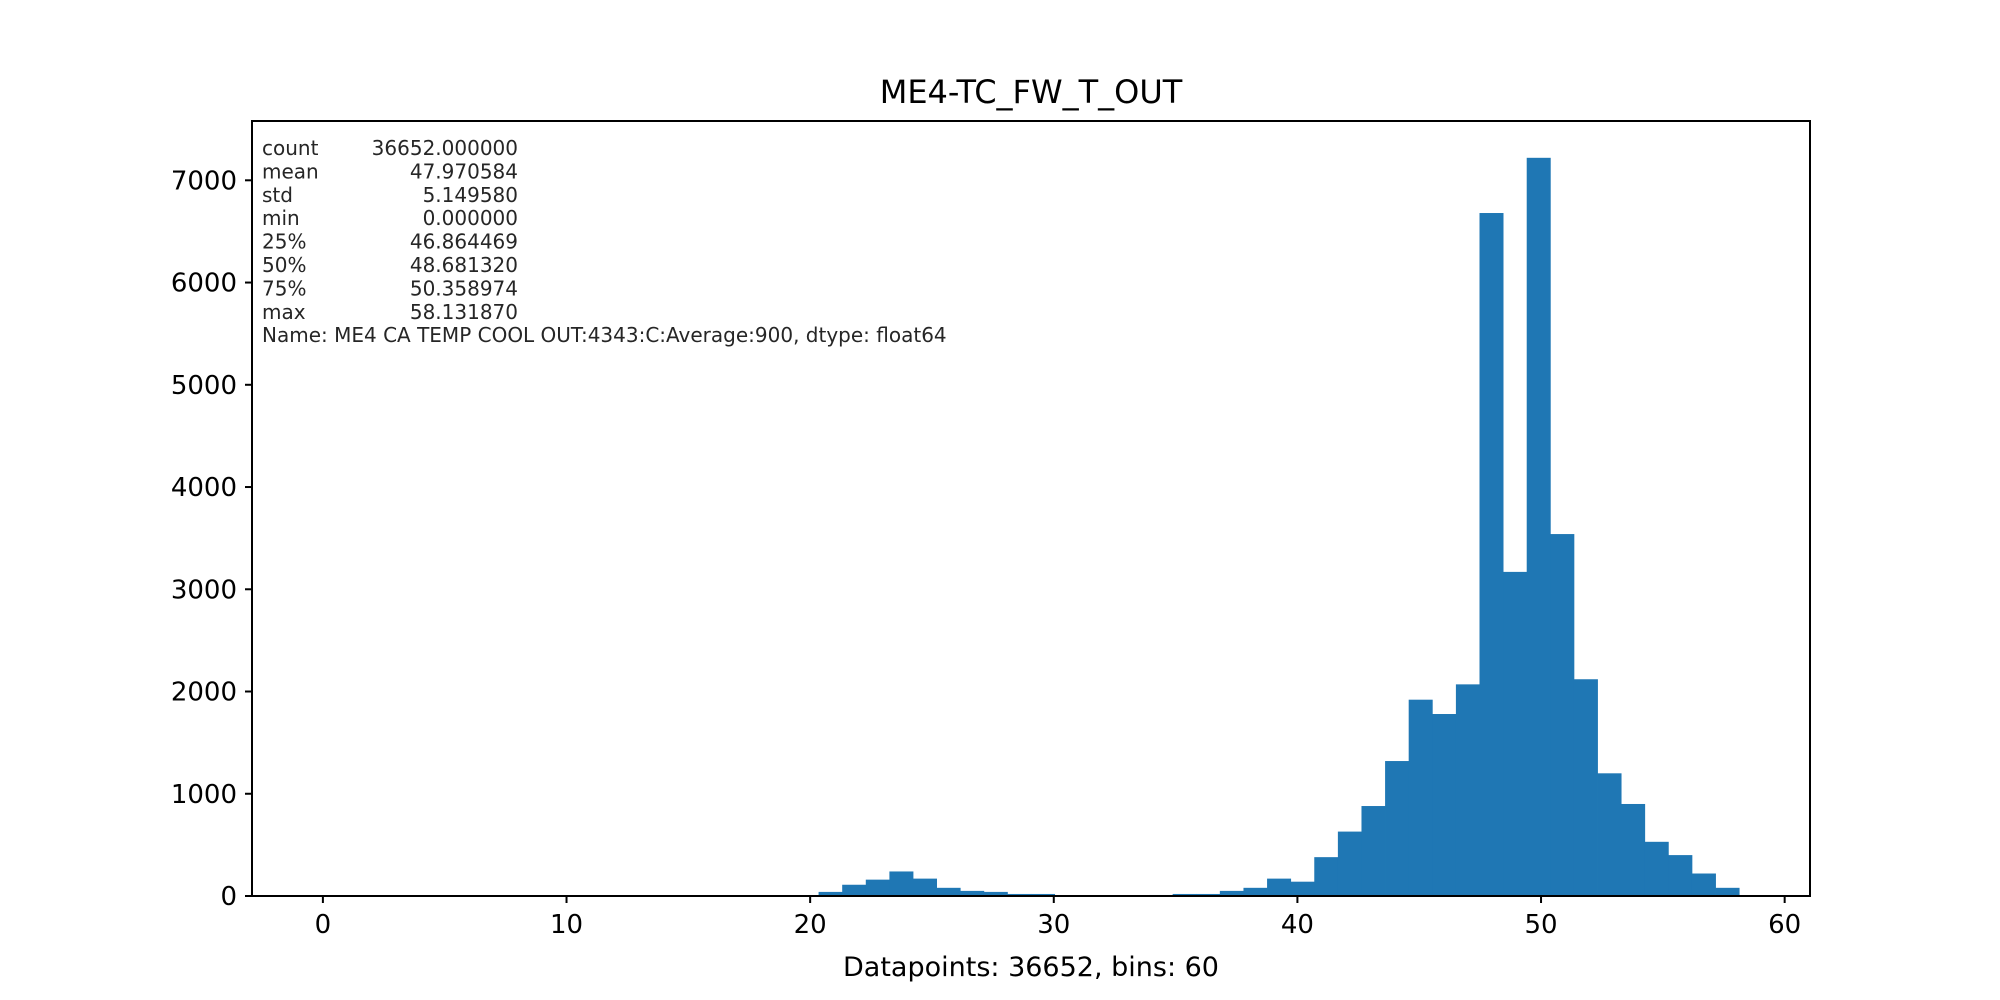  Describe the element at coordinates (470, 218) in the screenshot. I see `stats-value: 0.000000` at that location.